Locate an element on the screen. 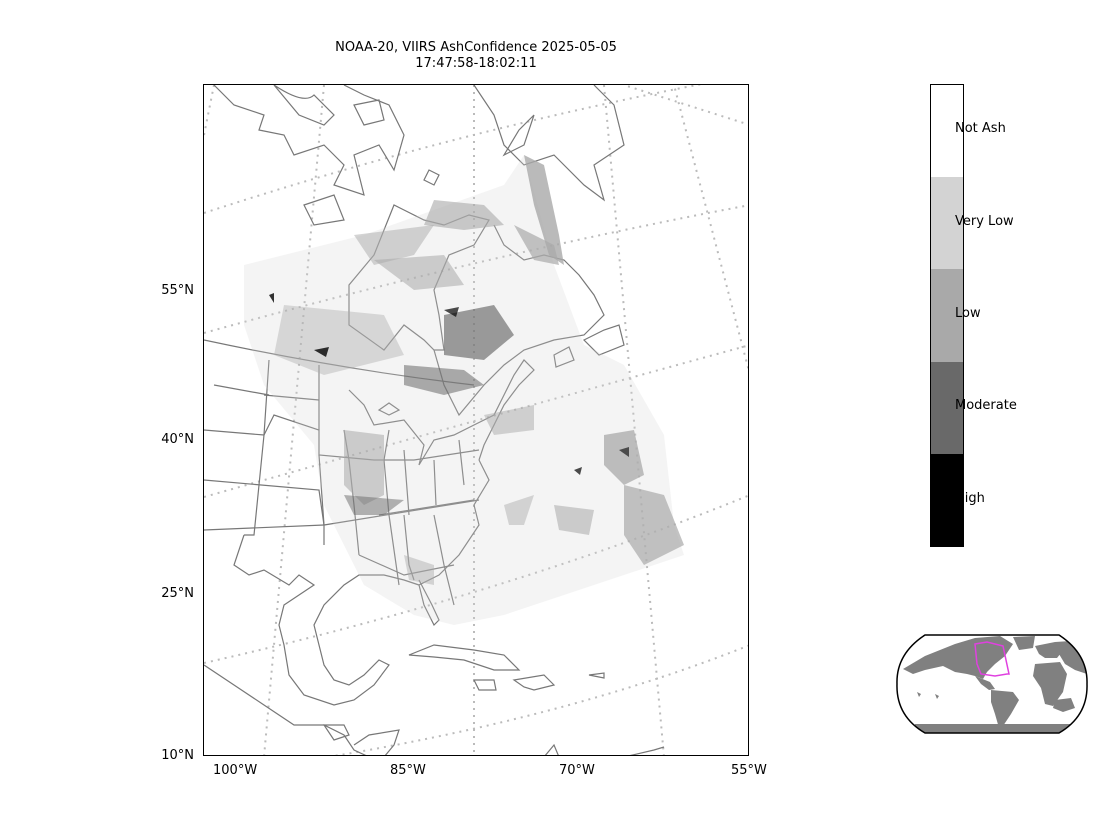 This screenshot has width=1120, height=840. lat-label-40: 40°N is located at coordinates (177, 439).